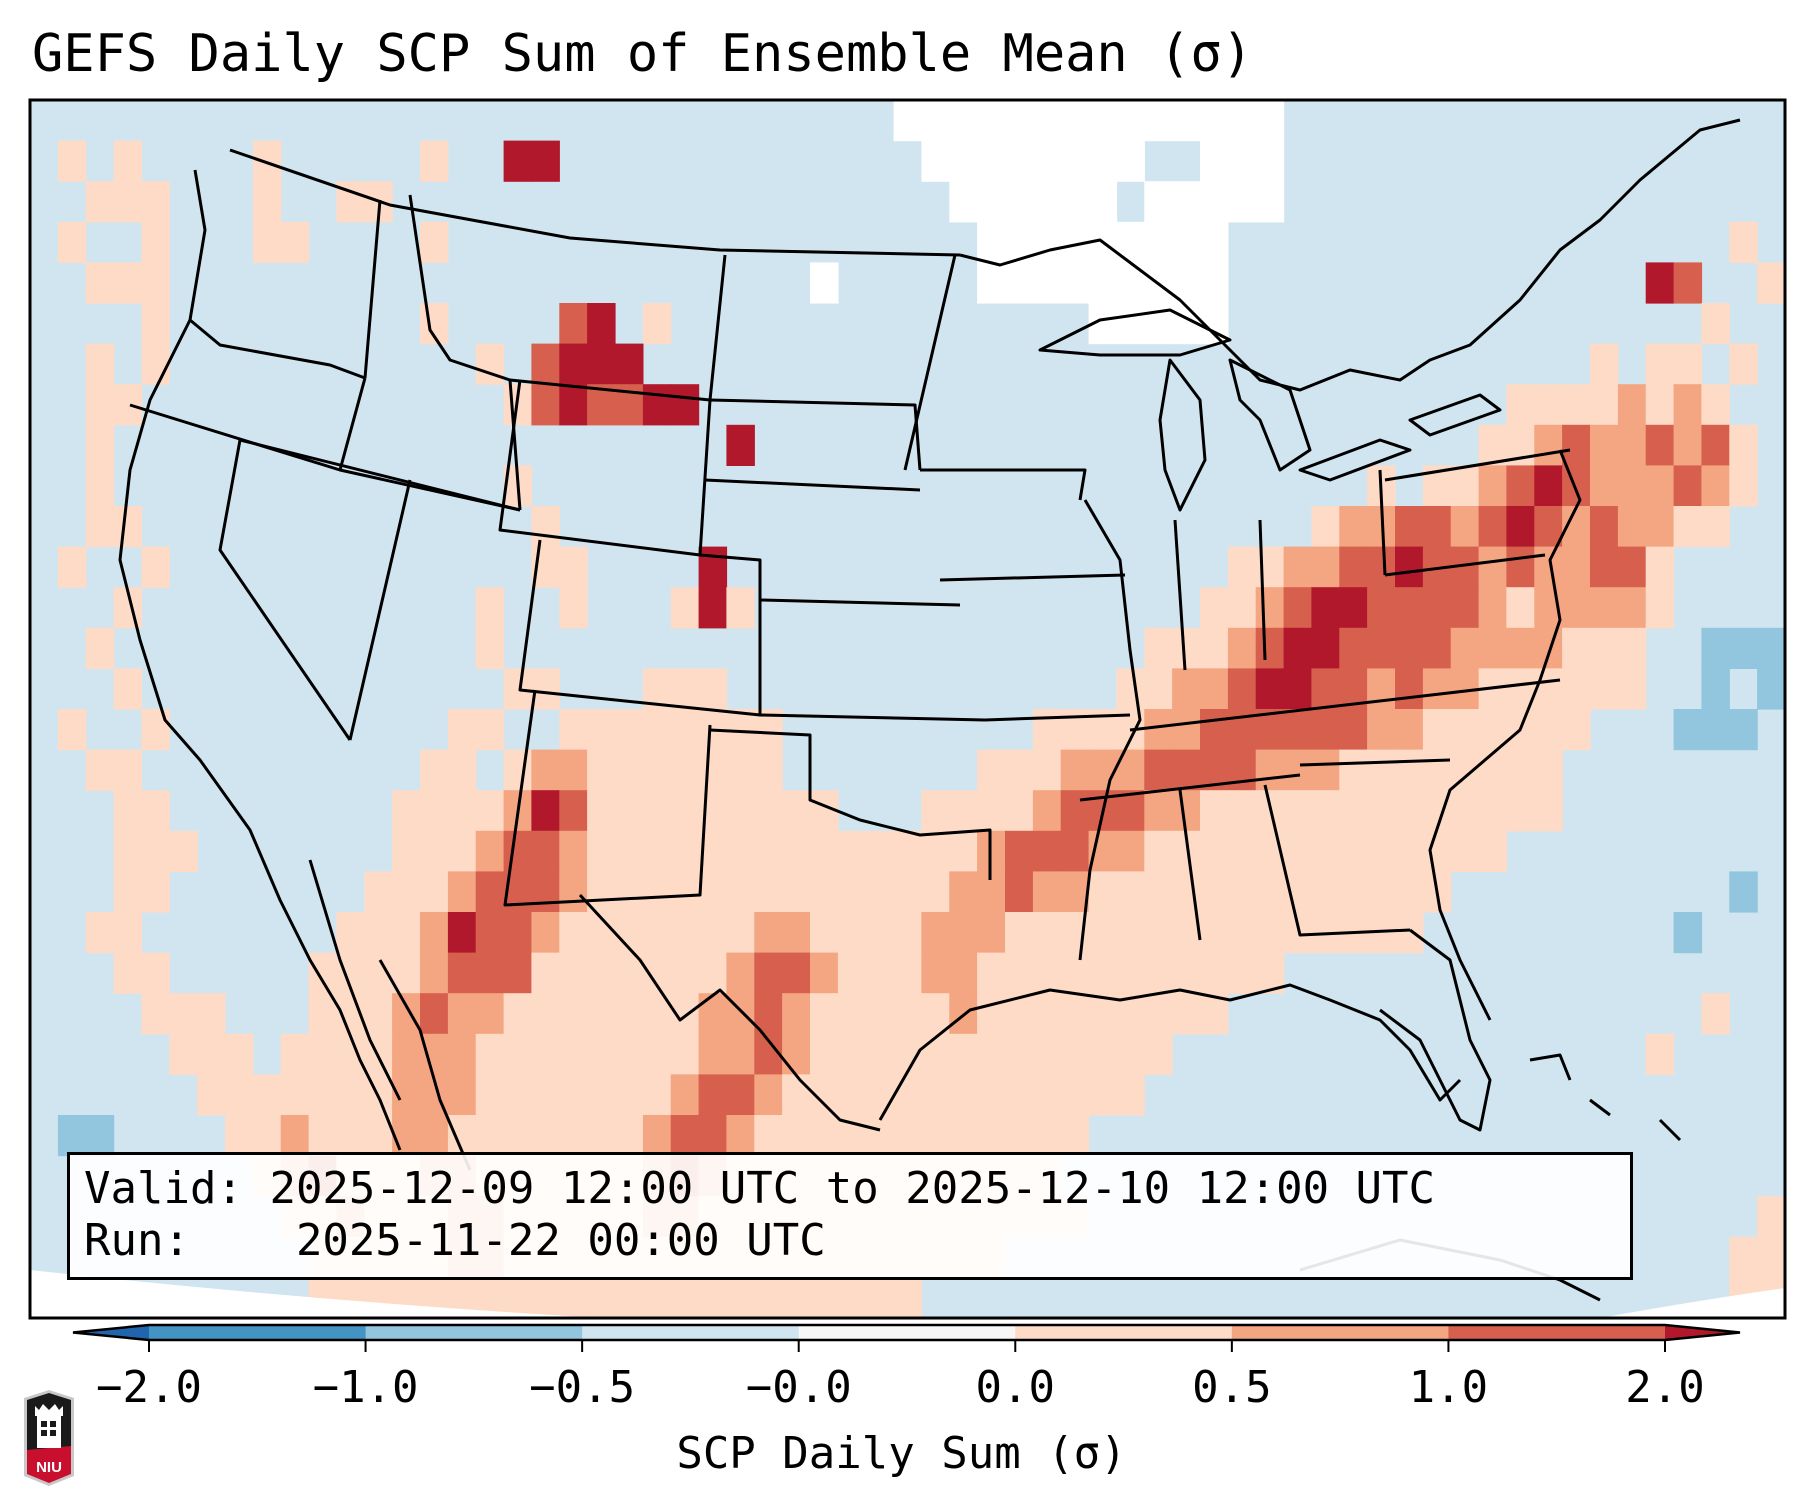  What do you see at coordinates (798, 1387) in the screenshot?
I see `colorbar-tick-label: −0.0` at bounding box center [798, 1387].